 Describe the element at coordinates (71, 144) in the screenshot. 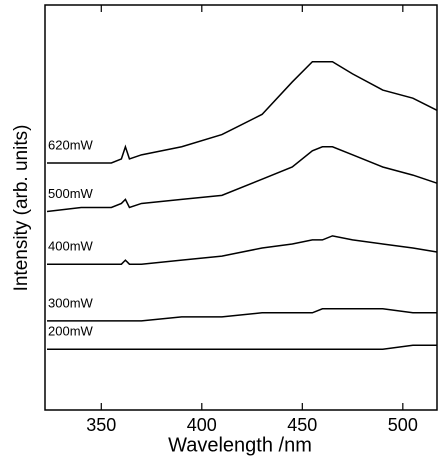

I see `series-label: 620mW` at that location.